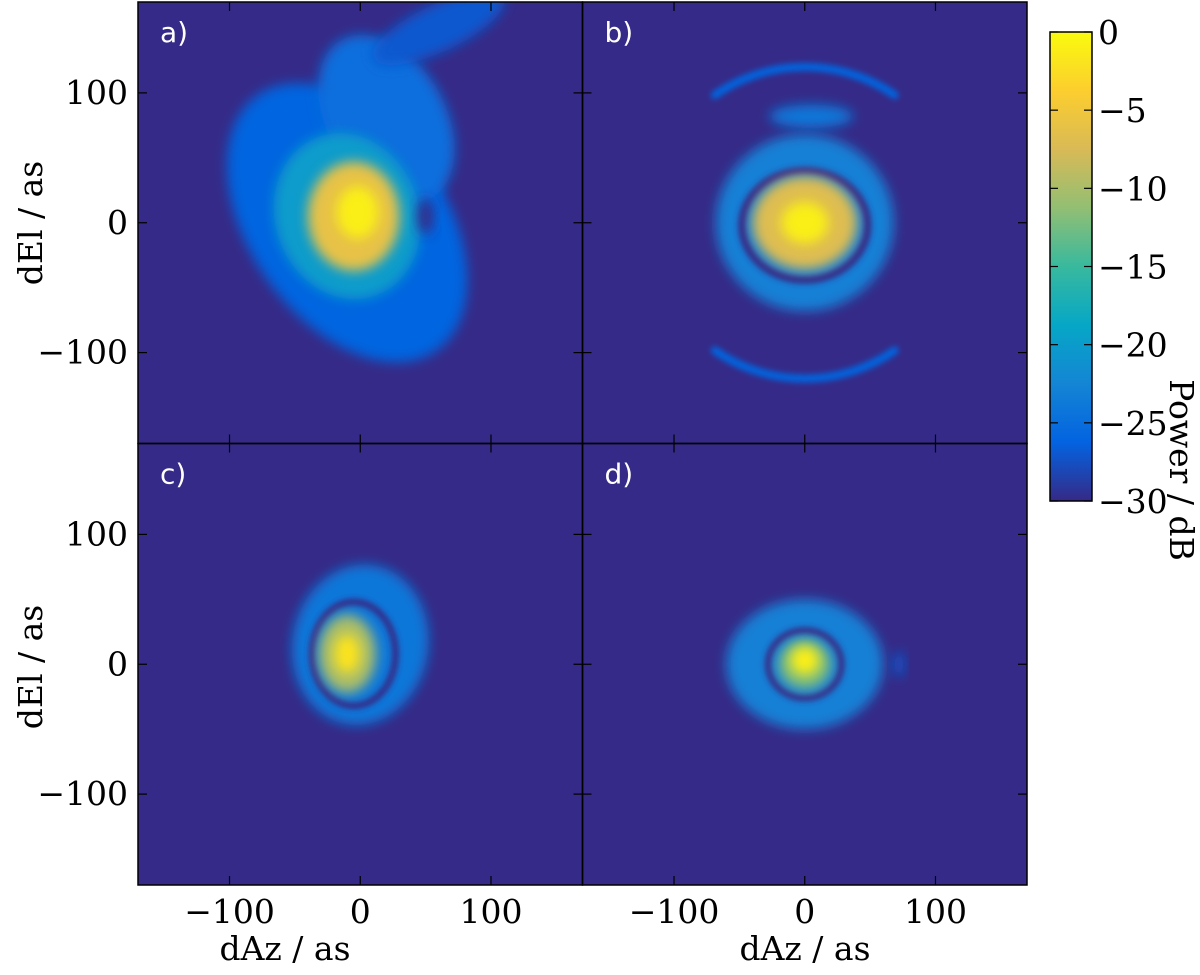 The image size is (1200, 975). Describe the element at coordinates (1133, 188) in the screenshot. I see `colorbar-tick-label: −10` at that location.